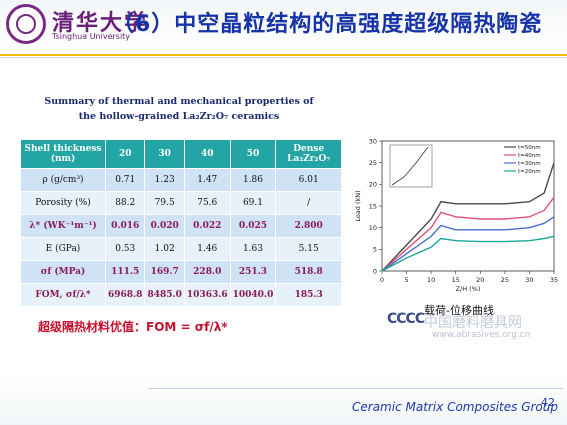 Image resolution: width=567 pixels, height=425 pixels. Describe the element at coordinates (63, 295) in the screenshot. I see `table-cell: FOM, σf/λ*` at that location.